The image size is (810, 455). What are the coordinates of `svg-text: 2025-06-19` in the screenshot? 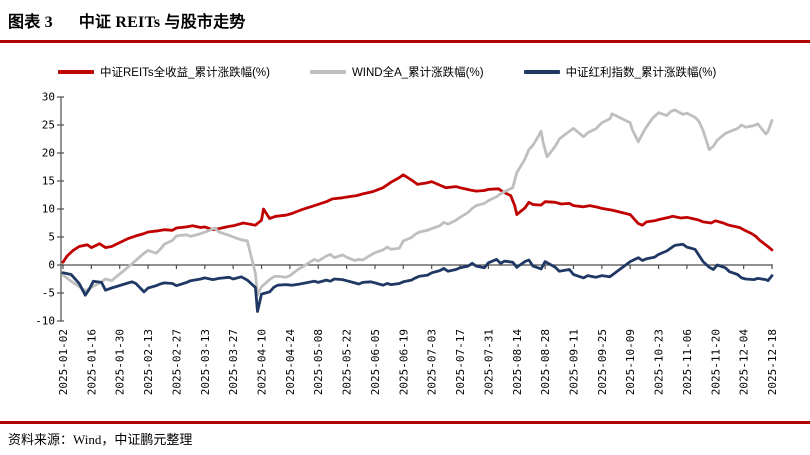 It's located at (403, 362).